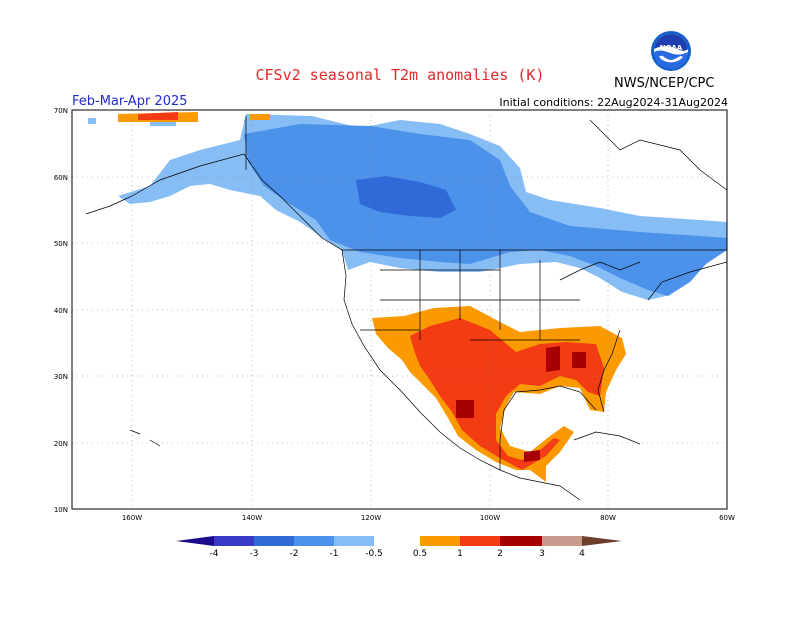 Image resolution: width=800 pixels, height=618 pixels. I want to click on colorbar-tick-label: -1, so click(334, 554).